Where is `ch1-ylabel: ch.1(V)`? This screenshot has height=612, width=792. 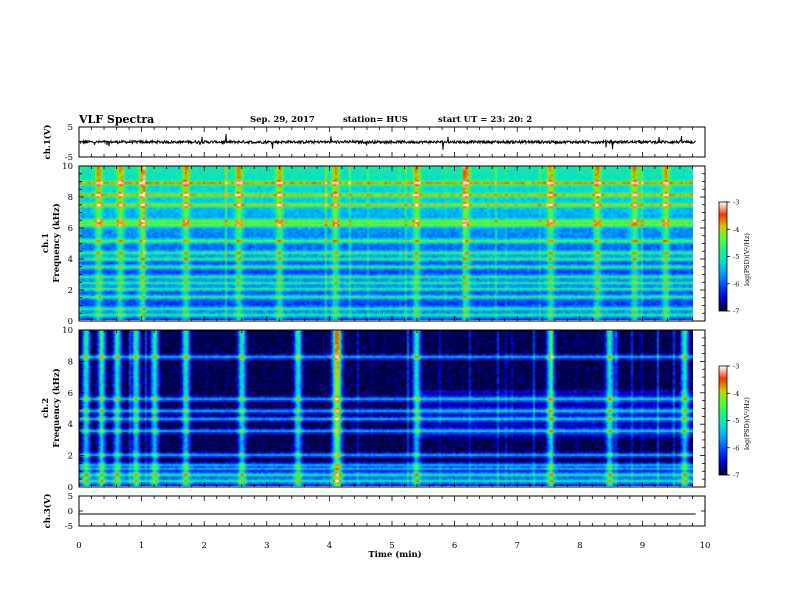
ch1-ylabel: ch.1(V) is located at coordinates (47, 142).